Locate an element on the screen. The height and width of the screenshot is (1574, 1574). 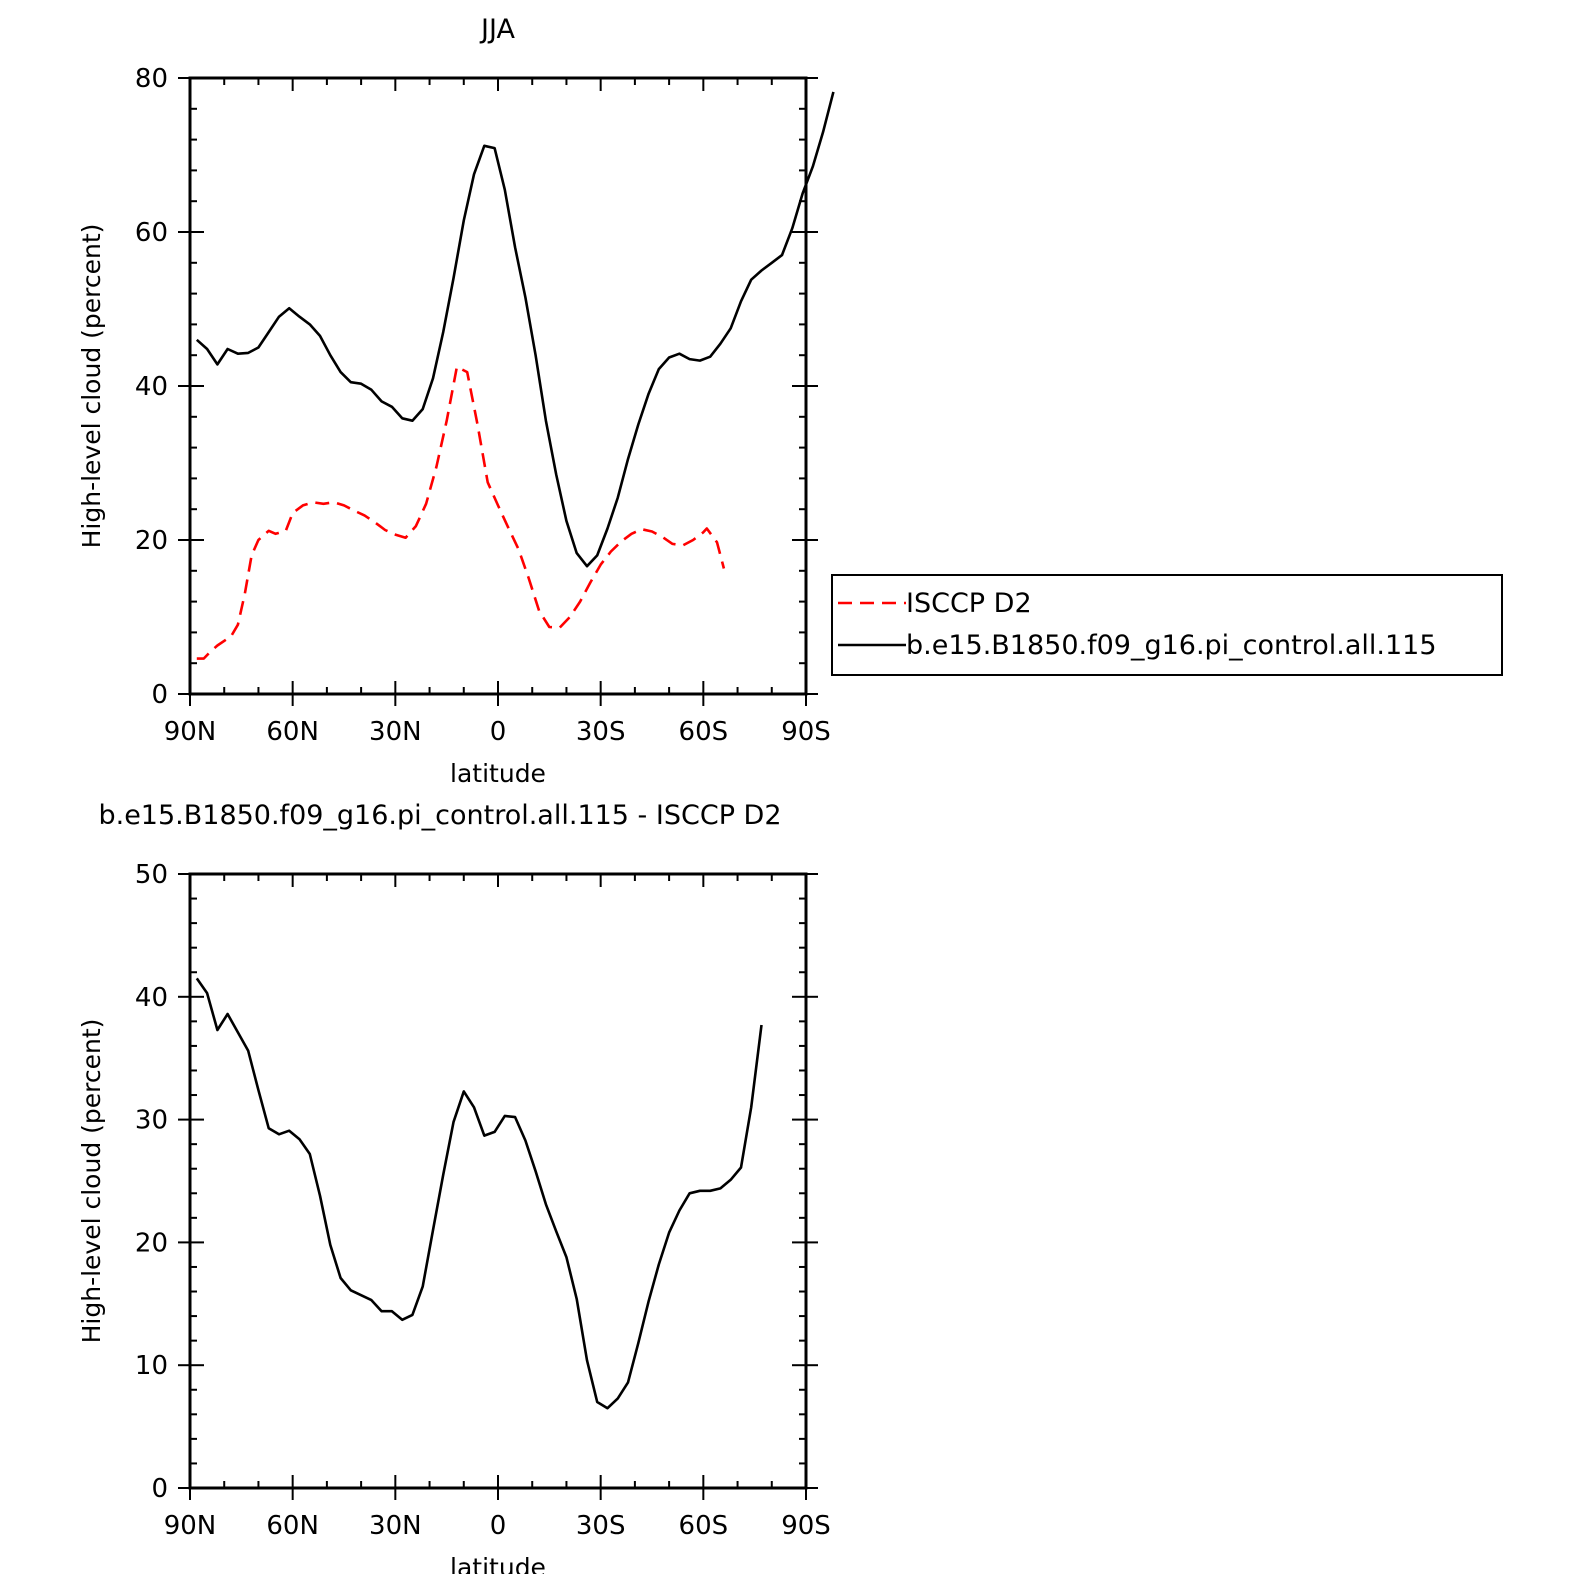
y-tick-label: 30 is located at coordinates (151, 1121).